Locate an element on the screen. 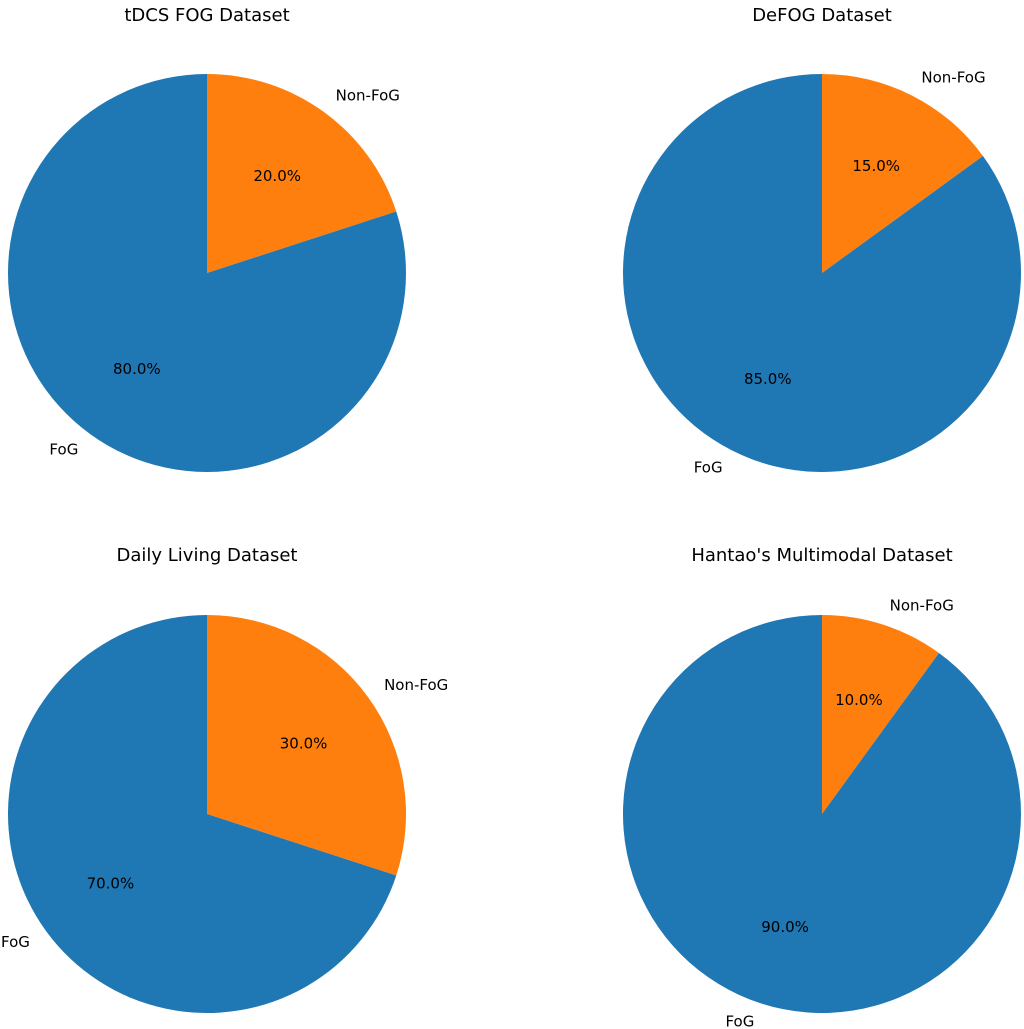  chart-title: tDCS FOG Dataset is located at coordinates (206, 15).